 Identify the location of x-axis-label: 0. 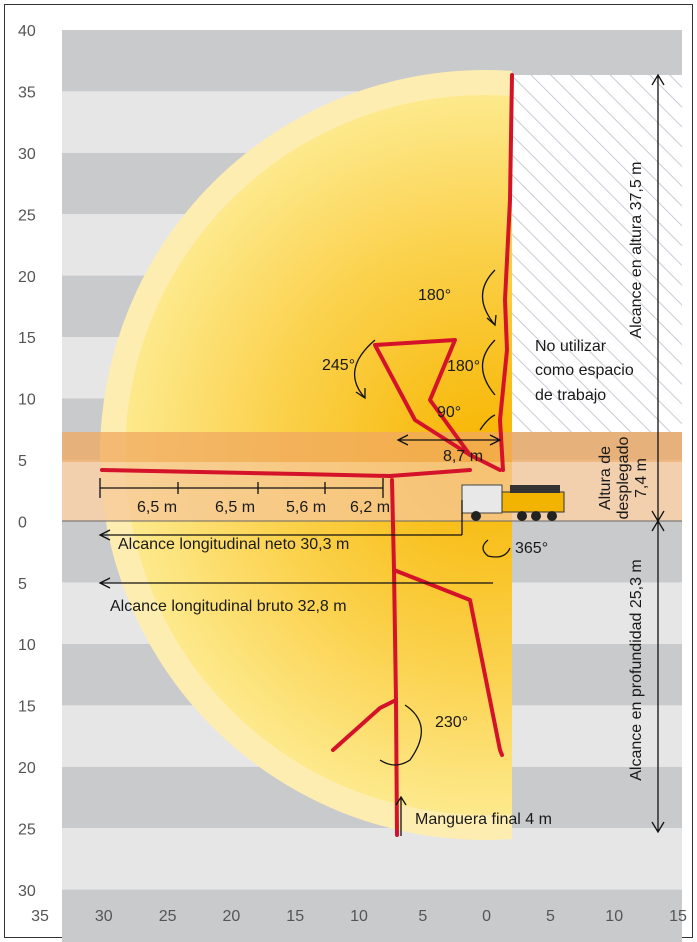
(486, 916).